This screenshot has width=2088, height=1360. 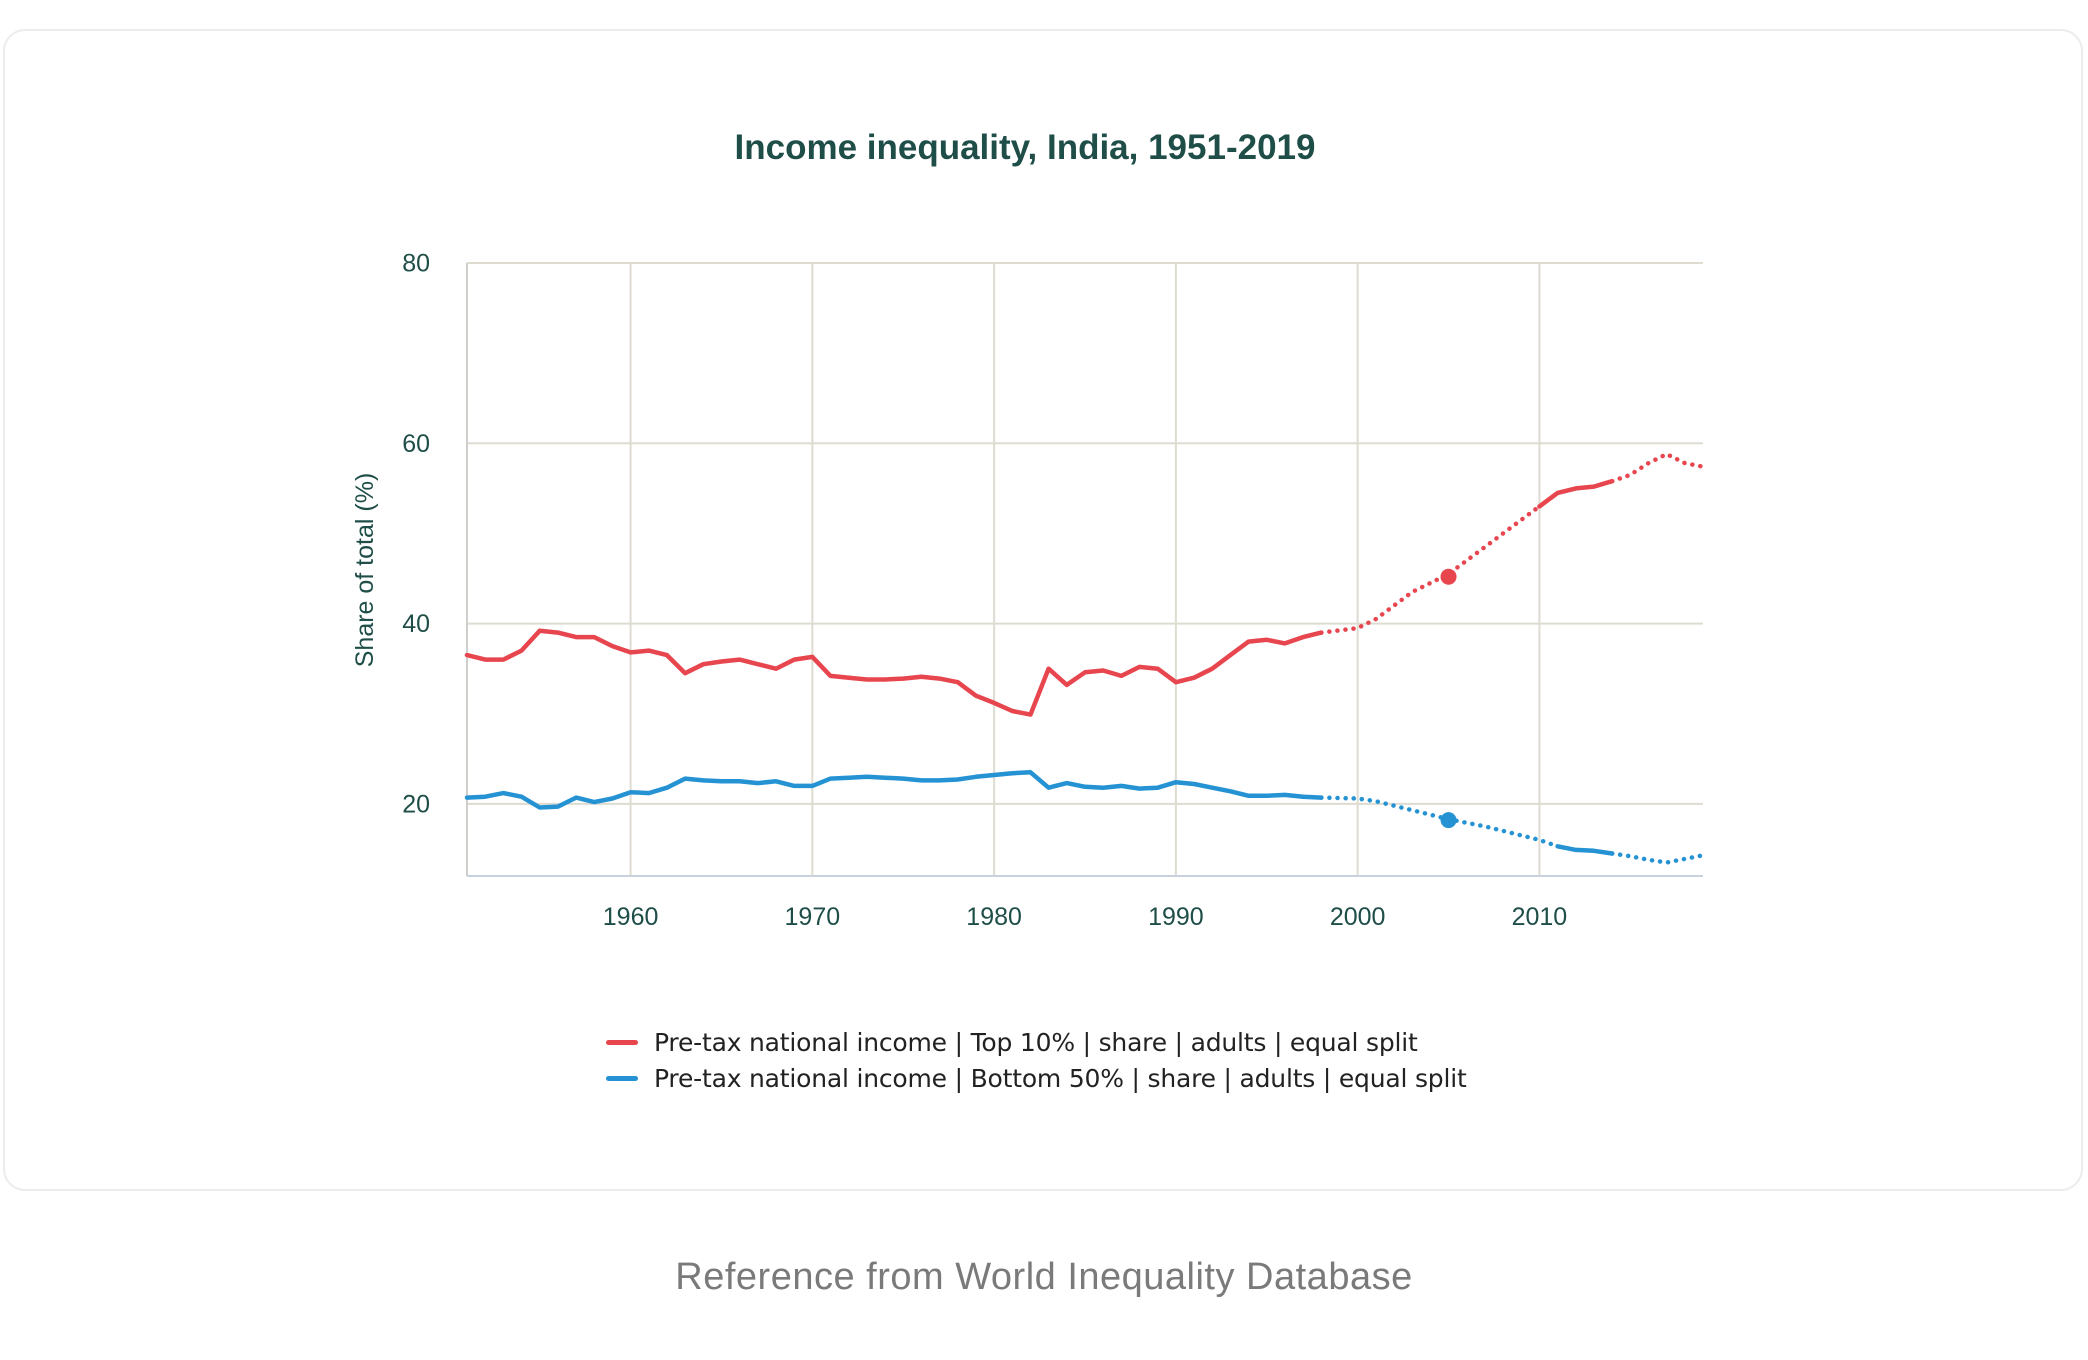 What do you see at coordinates (1540, 917) in the screenshot?
I see `x-tick-label: 2010` at bounding box center [1540, 917].